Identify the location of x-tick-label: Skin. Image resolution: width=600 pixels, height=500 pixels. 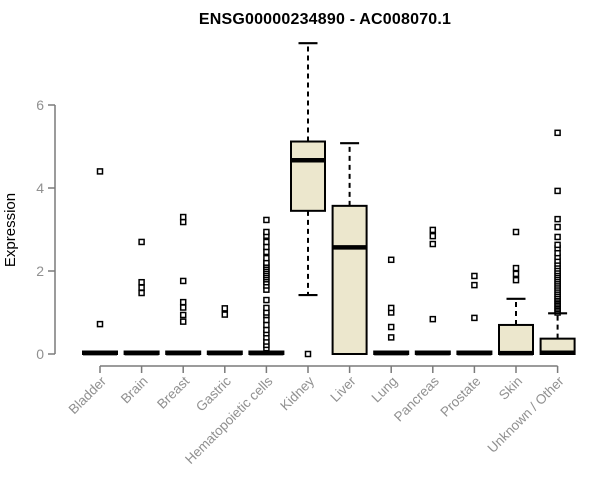
(510, 388).